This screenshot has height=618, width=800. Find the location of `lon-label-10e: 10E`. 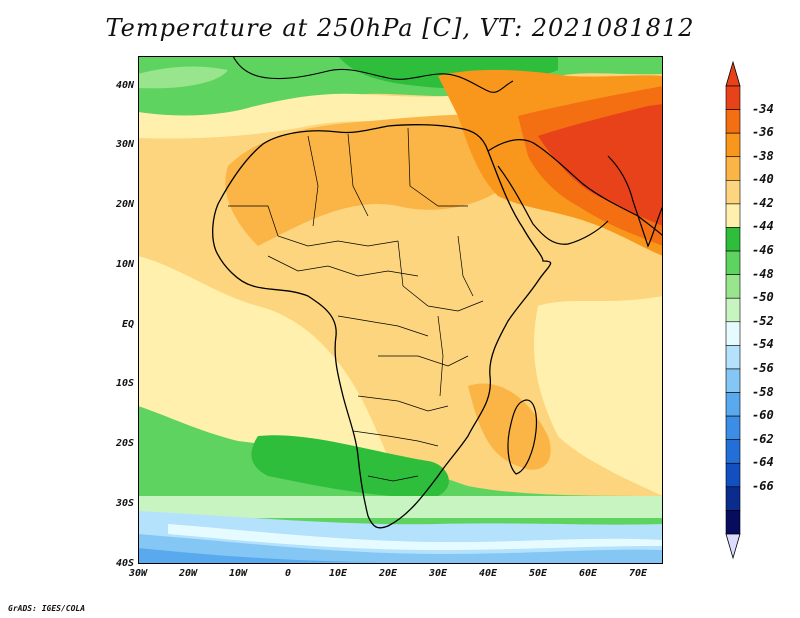

lon-label-10e: 10E is located at coordinates (338, 573).